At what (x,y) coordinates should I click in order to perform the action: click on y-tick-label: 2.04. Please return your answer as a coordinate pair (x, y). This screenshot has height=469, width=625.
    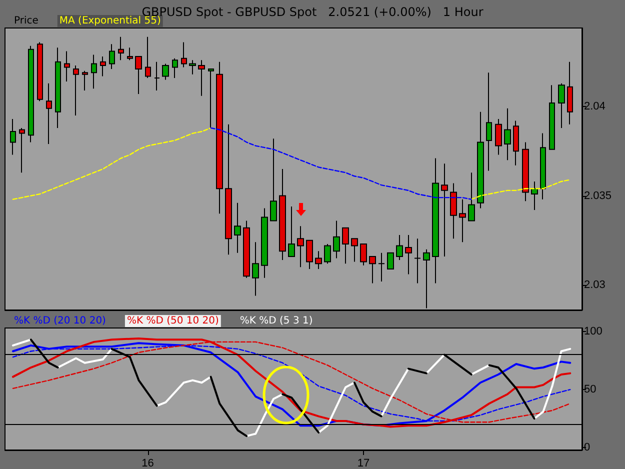
    Looking at the image, I should click on (595, 106).